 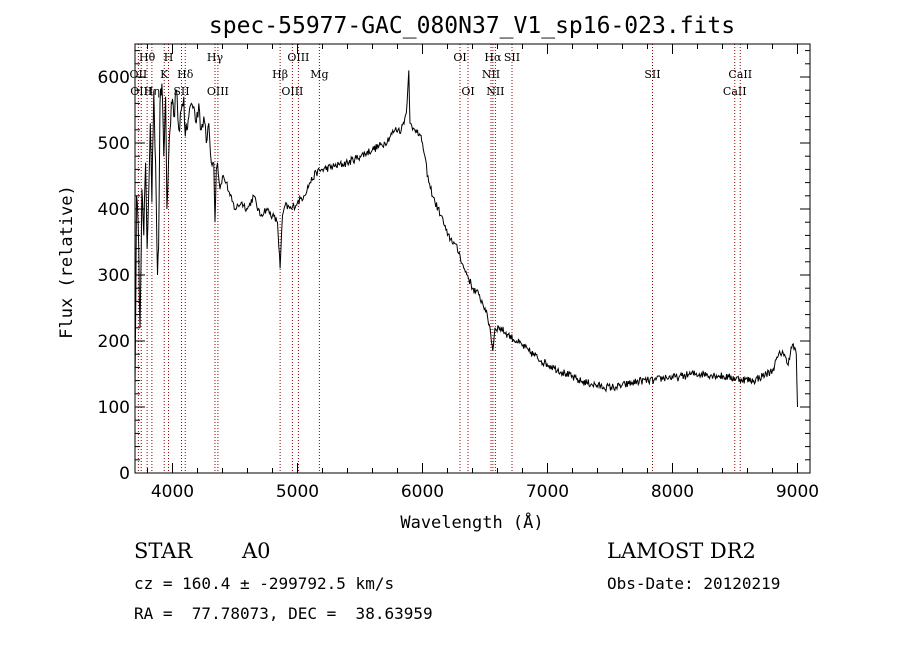 I want to click on line-marker-label: Hγ, so click(x=215, y=57).